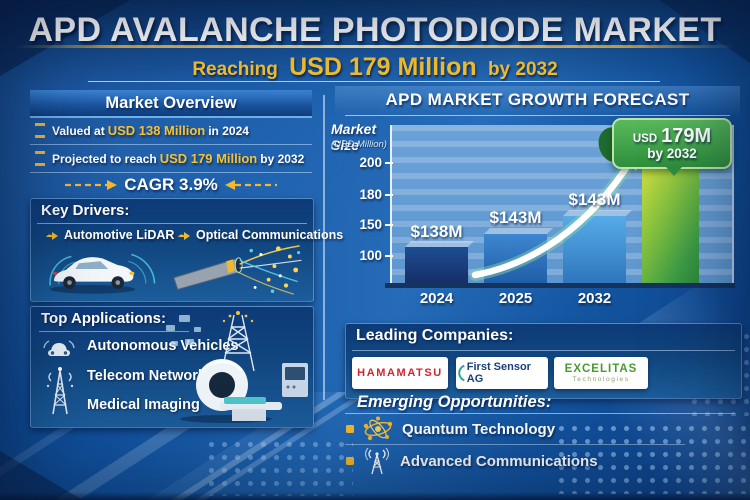 The height and width of the screenshot is (500, 750). What do you see at coordinates (594, 249) in the screenshot?
I see `bar-2032` at bounding box center [594, 249].